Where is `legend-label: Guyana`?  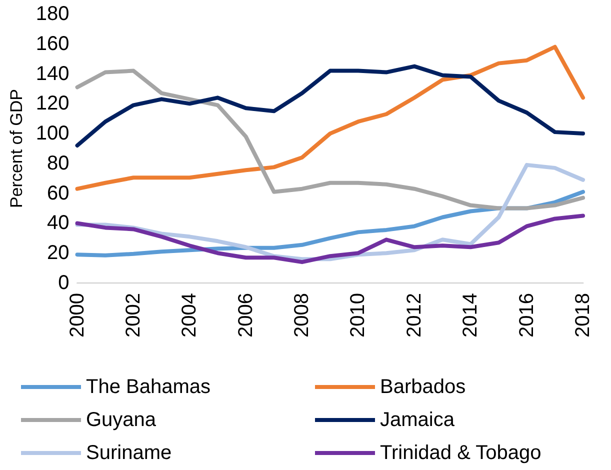 legend-label: Guyana is located at coordinates (121, 420).